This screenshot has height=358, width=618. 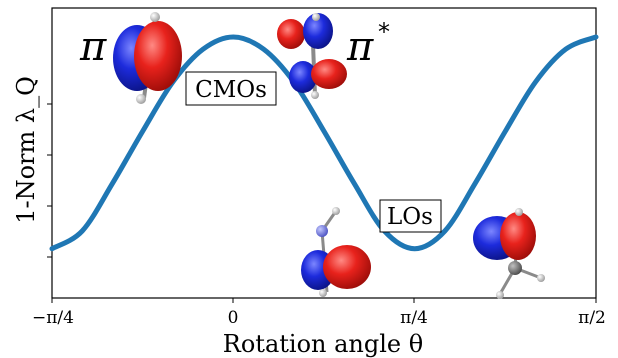 I want to click on los-label-box, so click(x=410, y=216).